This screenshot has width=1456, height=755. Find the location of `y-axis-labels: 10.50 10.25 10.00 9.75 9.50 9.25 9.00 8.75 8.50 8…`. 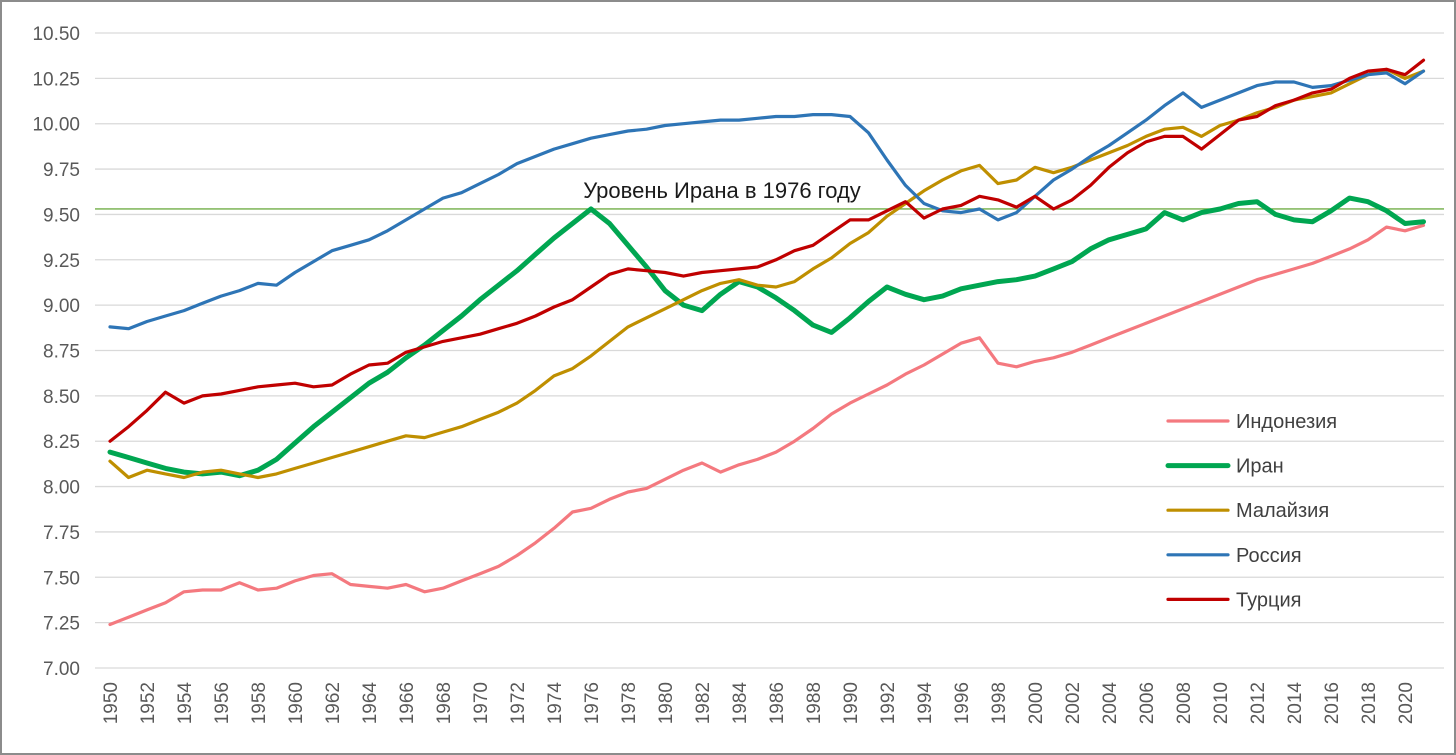

y-axis-labels: 10.50 10.25 10.00 9.75 9.50 9.25 9.00 8.75 8.50 8… is located at coordinates (56, 352).